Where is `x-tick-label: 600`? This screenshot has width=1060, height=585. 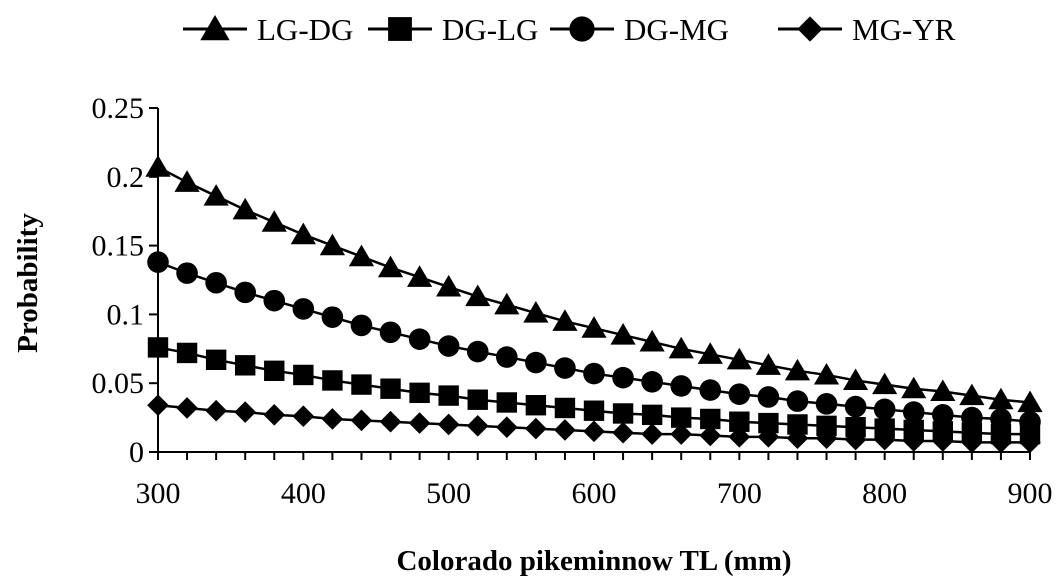
x-tick-label: 600 is located at coordinates (594, 493).